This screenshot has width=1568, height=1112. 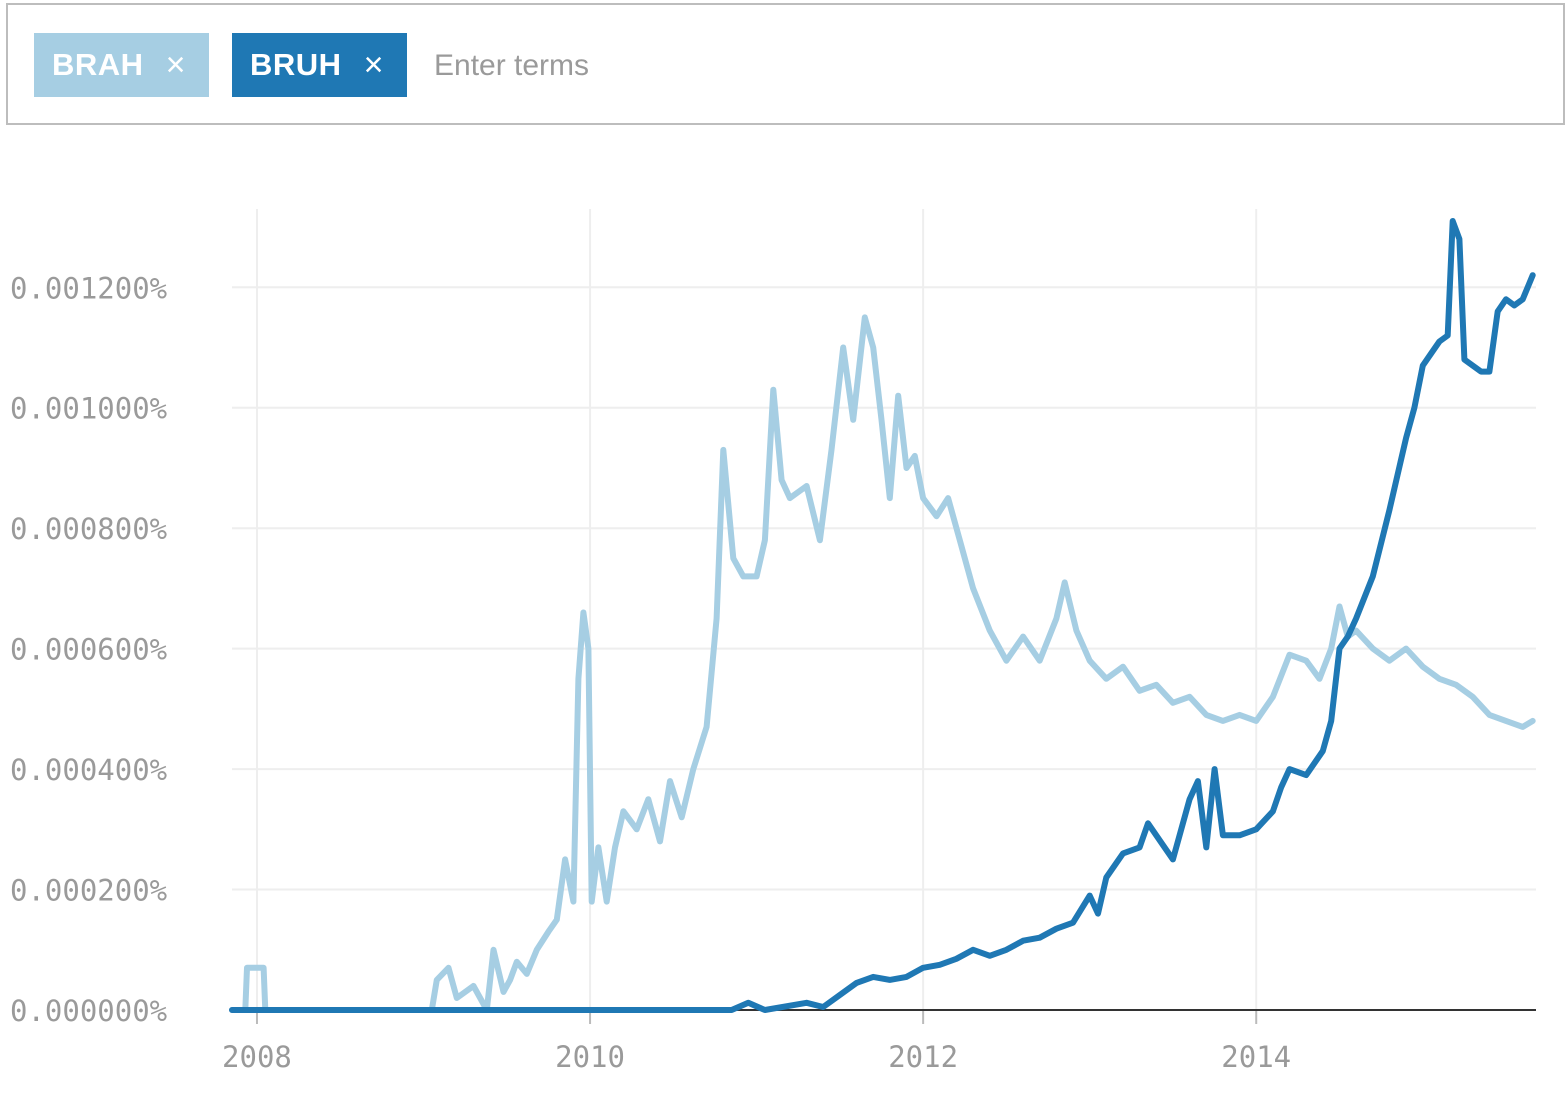 I want to click on y-tick-label: 0.000800%, so click(x=88, y=529).